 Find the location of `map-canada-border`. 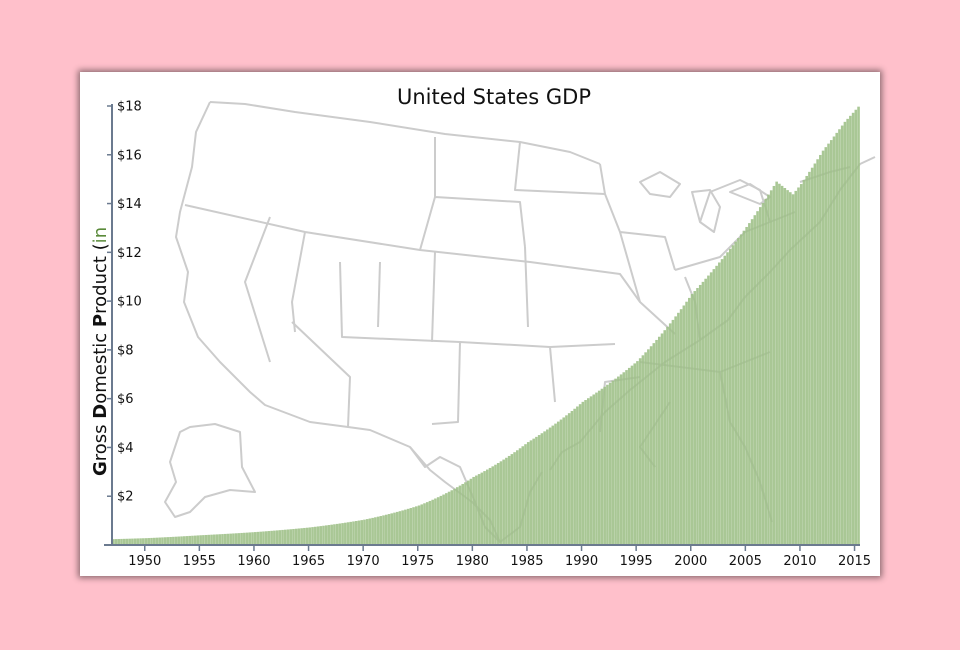

map-canada-border is located at coordinates (405, 133).